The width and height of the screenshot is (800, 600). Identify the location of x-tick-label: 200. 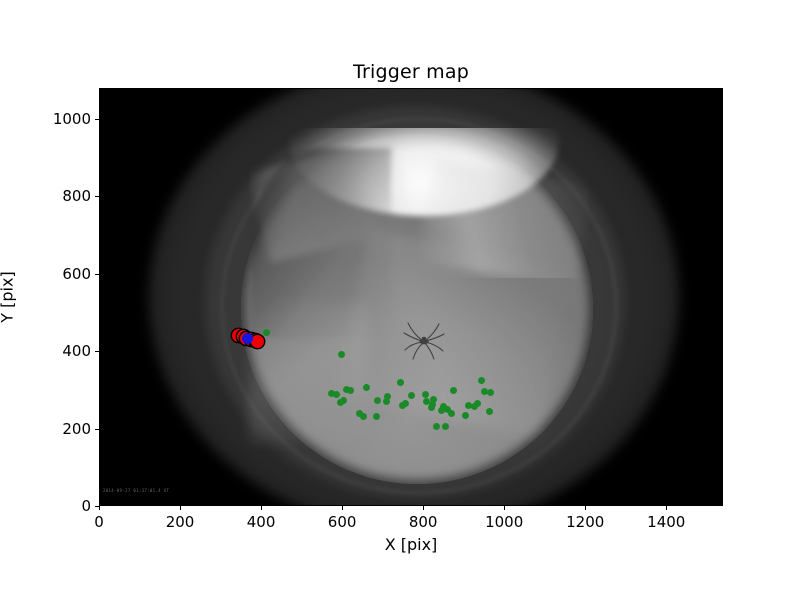
(180, 522).